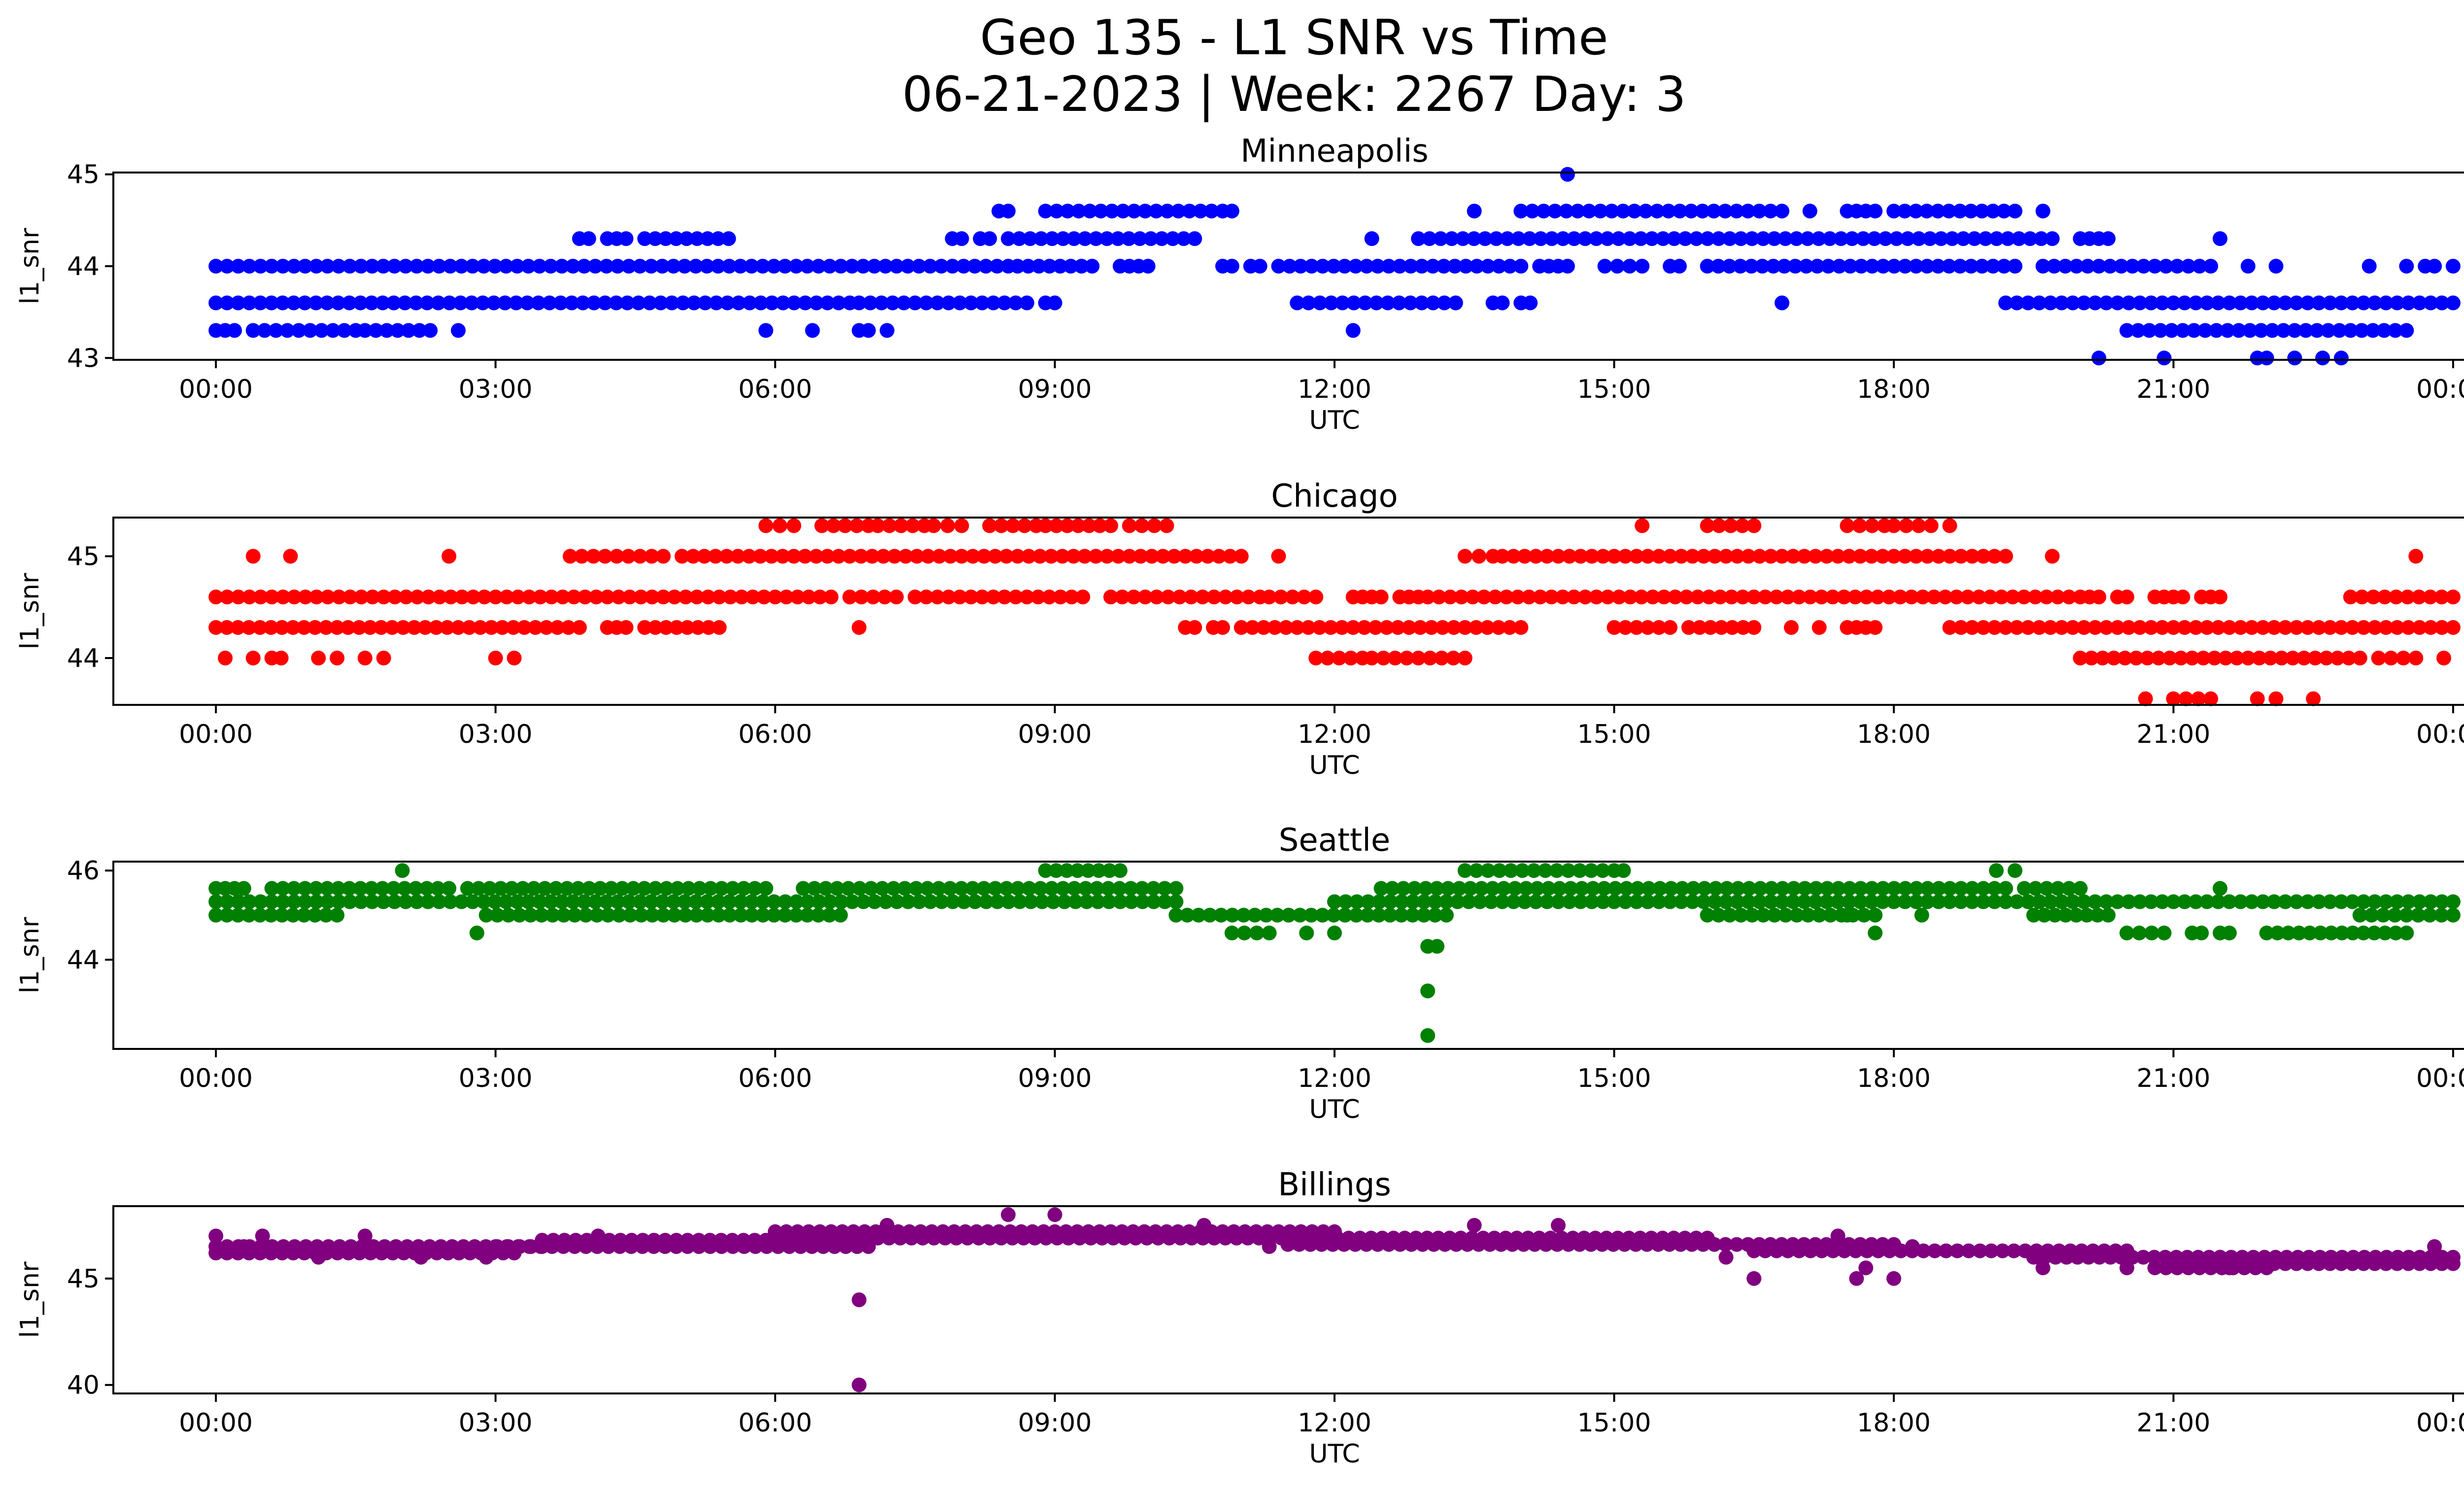  I want to click on x-tick-label: 15:00, so click(1614, 734).